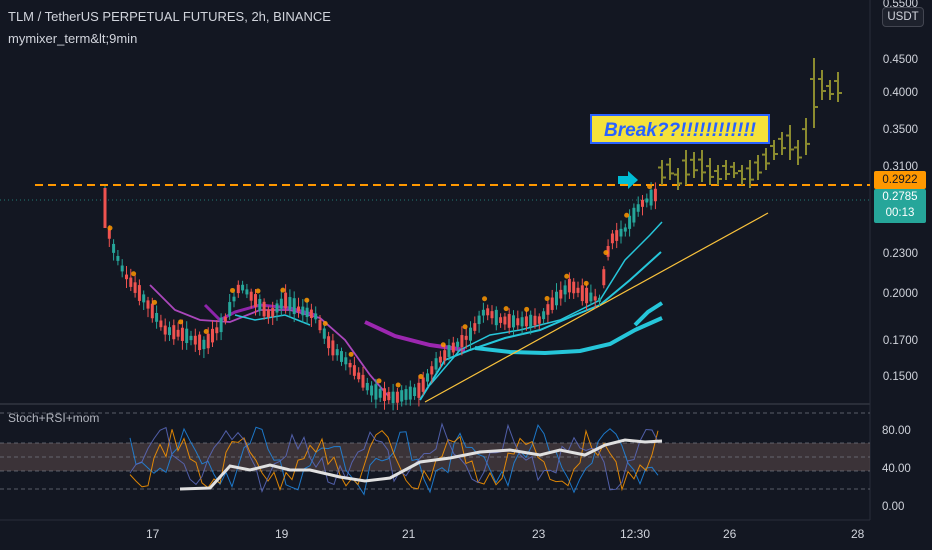 This screenshot has height=550, width=932. What do you see at coordinates (435, 454) in the screenshot?
I see `oscillator-pane` at bounding box center [435, 454].